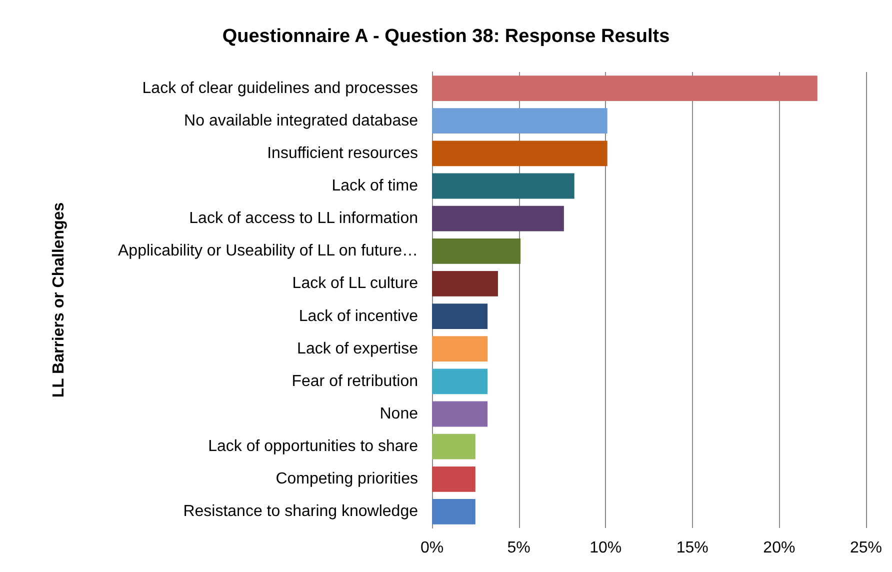 The image size is (892, 572). I want to click on y-tick-label: Lack of opportunities to share, so click(313, 447).